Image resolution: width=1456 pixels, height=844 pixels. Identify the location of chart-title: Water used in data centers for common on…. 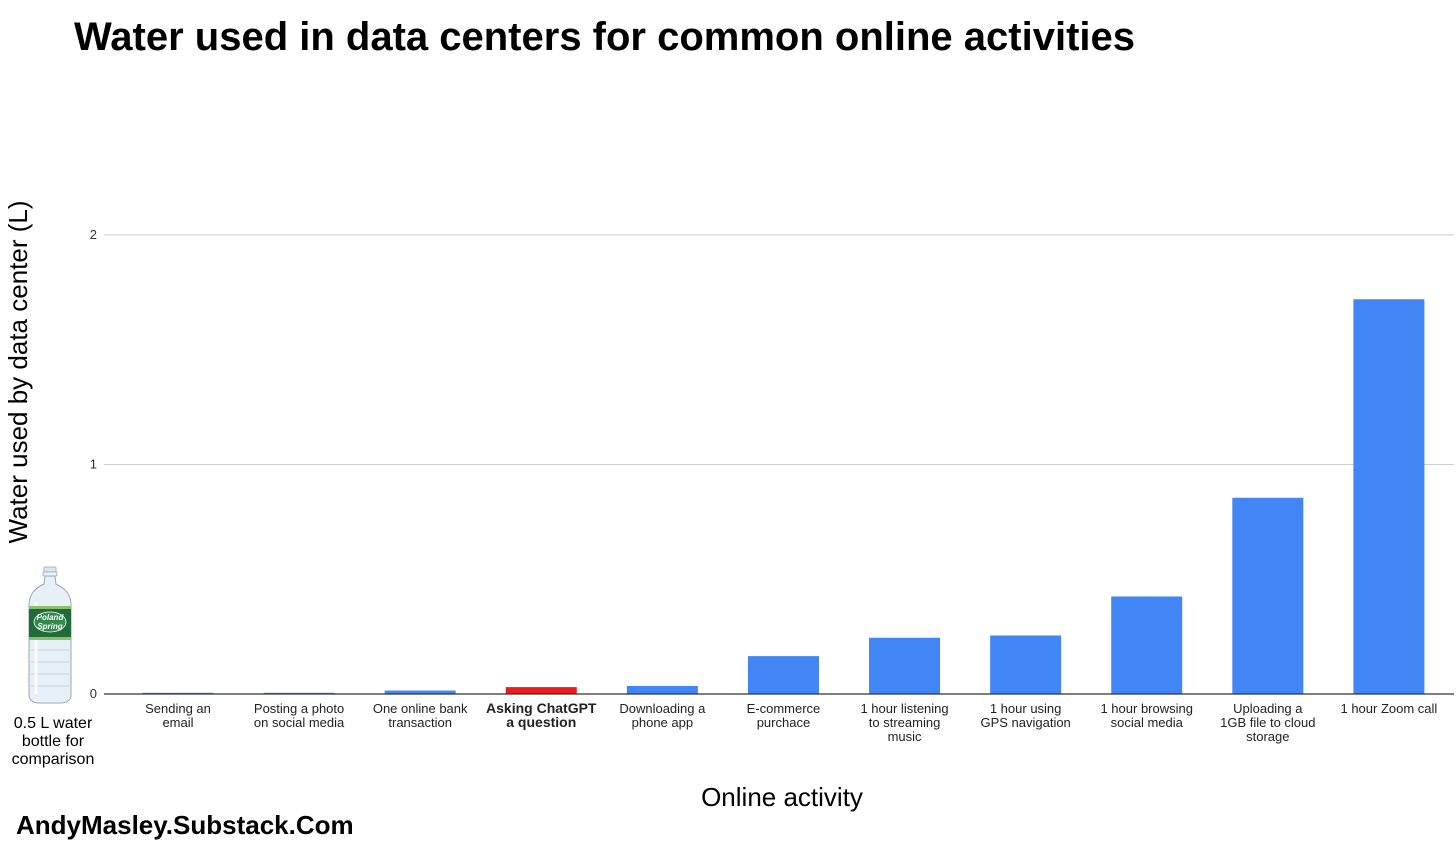
(604, 37).